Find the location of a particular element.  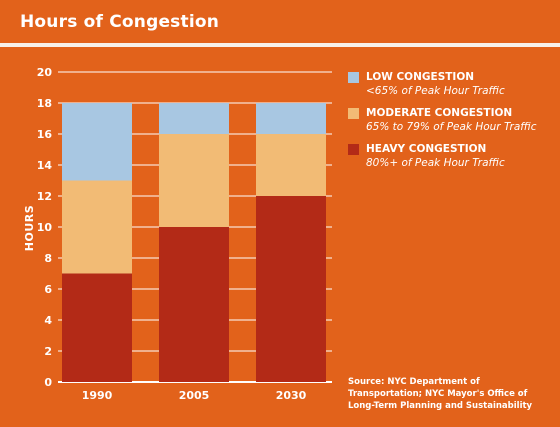

legend-title: MODERATE CONGESTION is located at coordinates (439, 113).